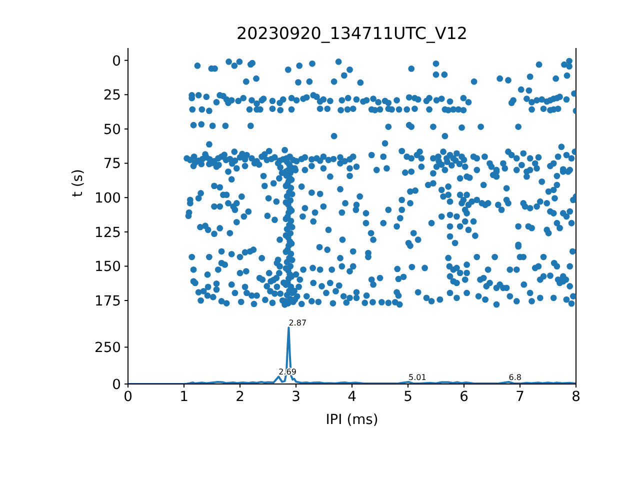 Image resolution: width=640 pixels, height=480 pixels. Describe the element at coordinates (107, 198) in the screenshot. I see `y-tick-label: 100` at that location.